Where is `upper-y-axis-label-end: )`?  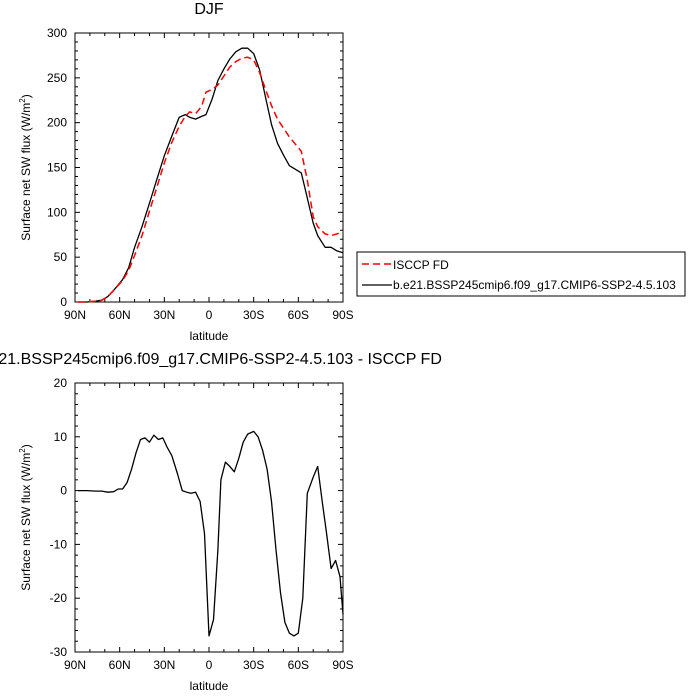
upper-y-axis-label-end: ) is located at coordinates (26, 96).